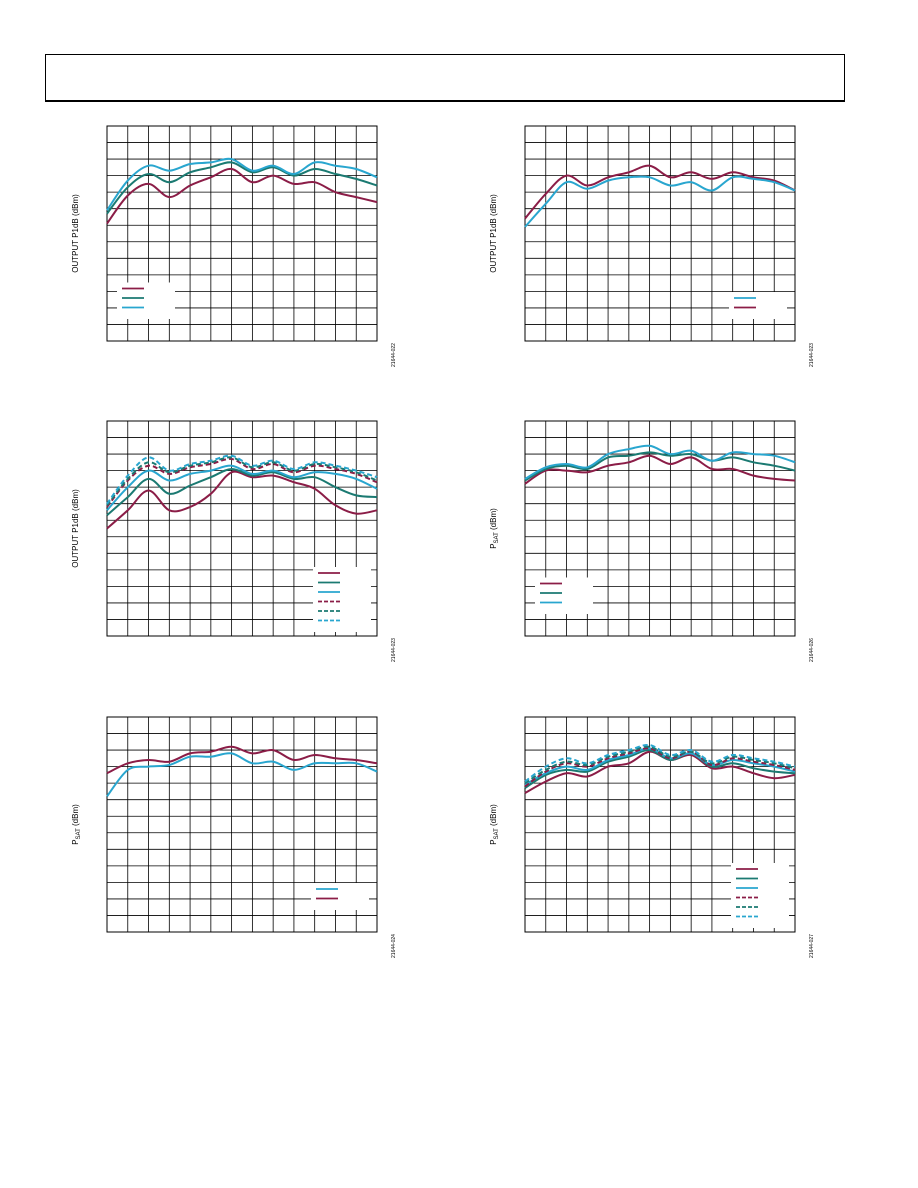  Describe the element at coordinates (445, 78) in the screenshot. I see `page-header-box` at that location.